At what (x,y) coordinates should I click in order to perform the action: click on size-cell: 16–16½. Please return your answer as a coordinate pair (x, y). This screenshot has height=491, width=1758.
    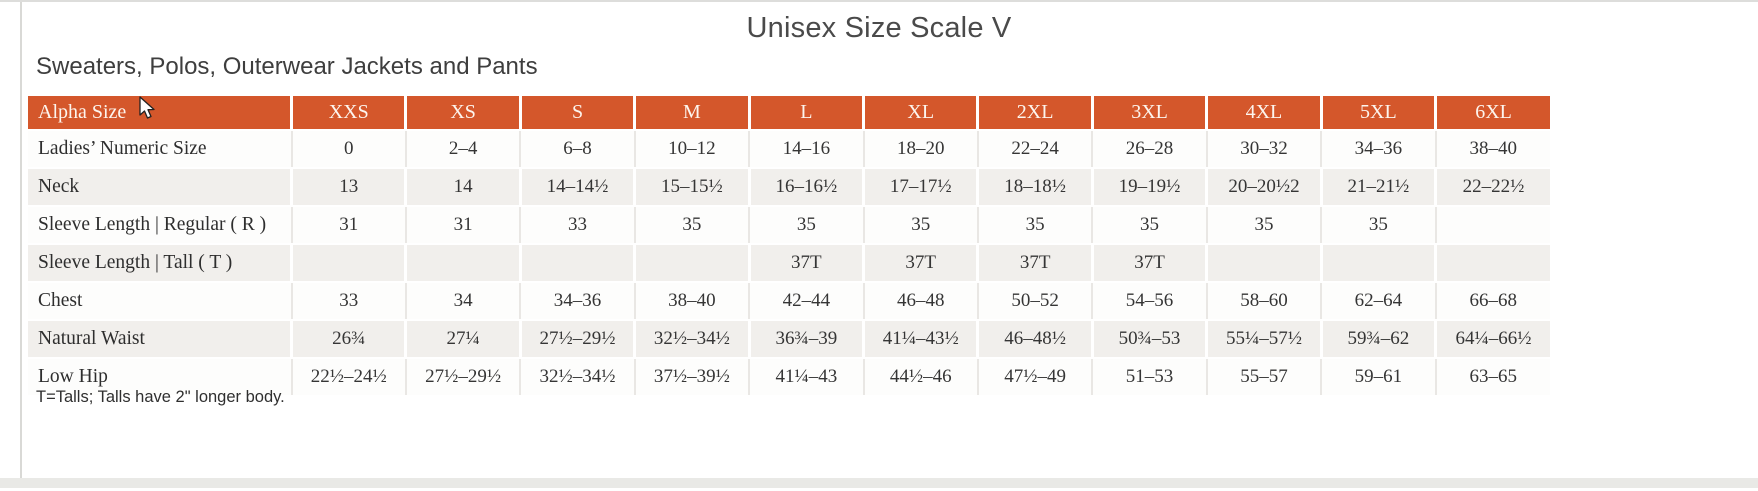
    Looking at the image, I should click on (805, 187).